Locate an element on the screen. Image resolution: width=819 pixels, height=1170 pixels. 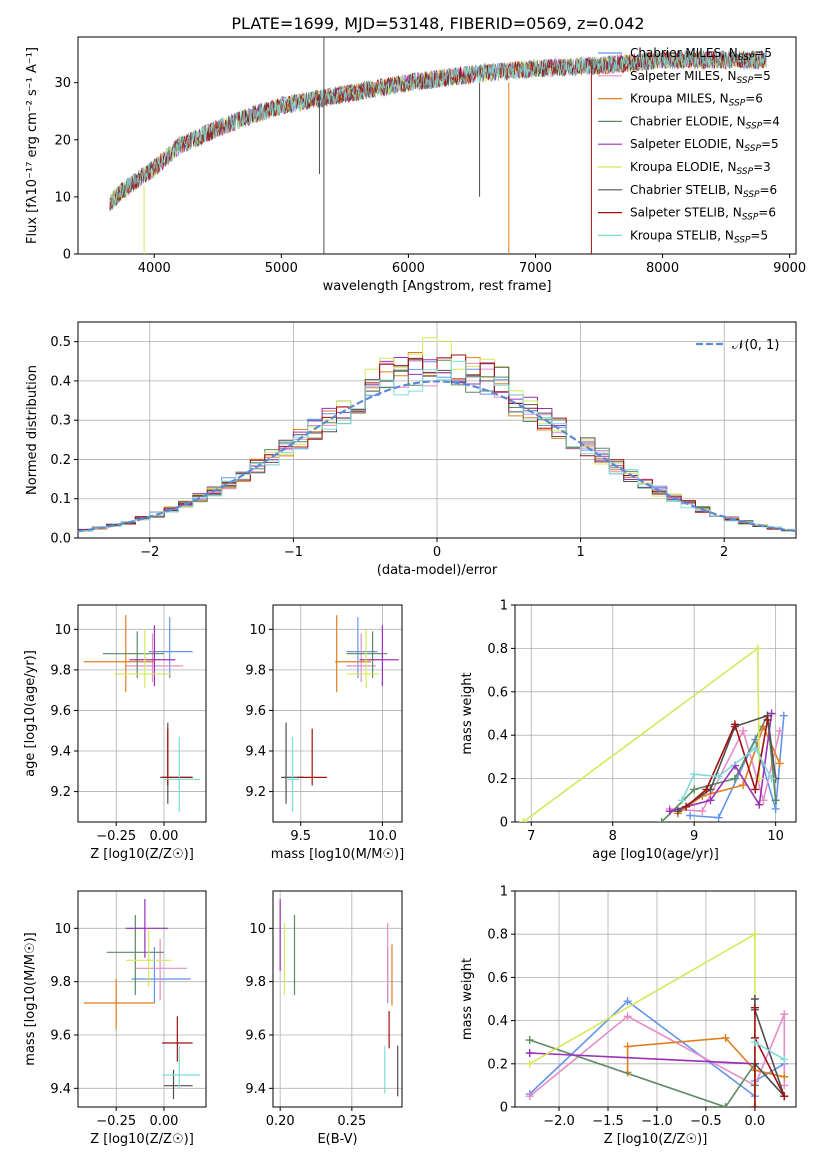
x-tick-label: 7000 is located at coordinates (535, 268).